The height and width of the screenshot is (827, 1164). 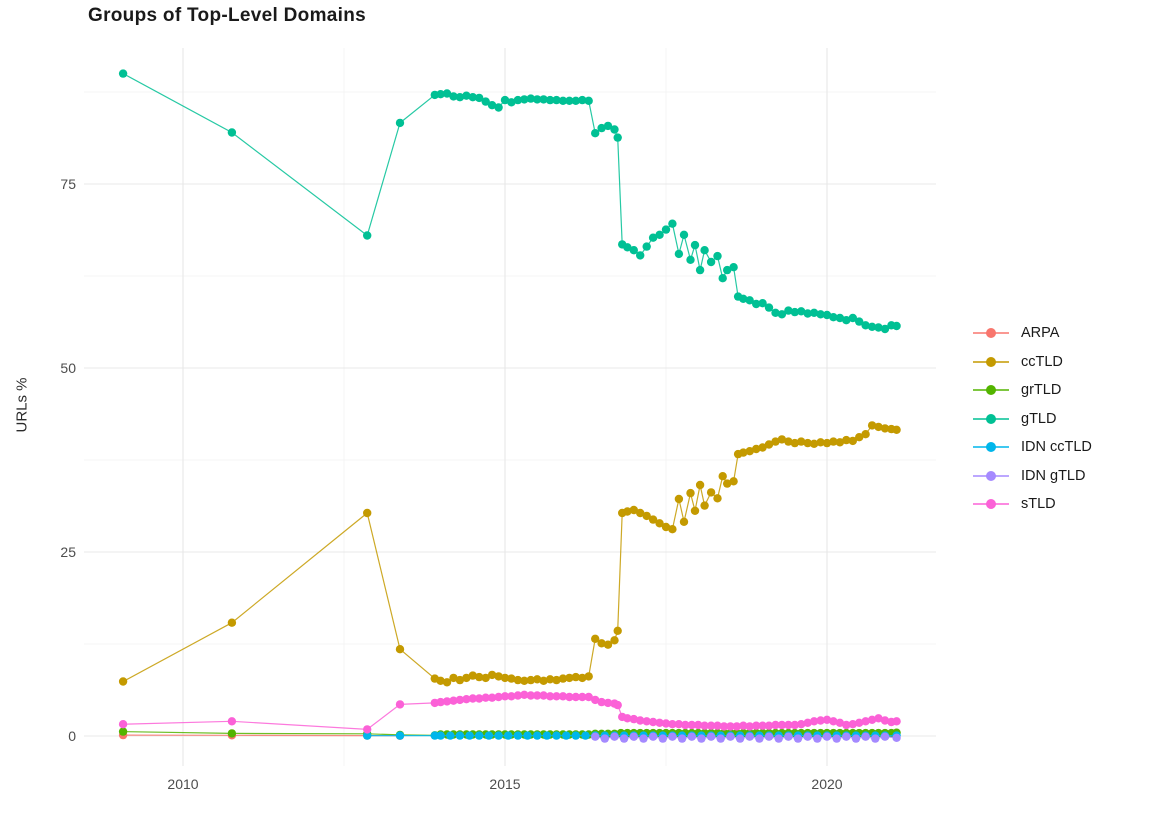 What do you see at coordinates (991, 419) in the screenshot?
I see `legend-key-icon-gtld` at bounding box center [991, 419].